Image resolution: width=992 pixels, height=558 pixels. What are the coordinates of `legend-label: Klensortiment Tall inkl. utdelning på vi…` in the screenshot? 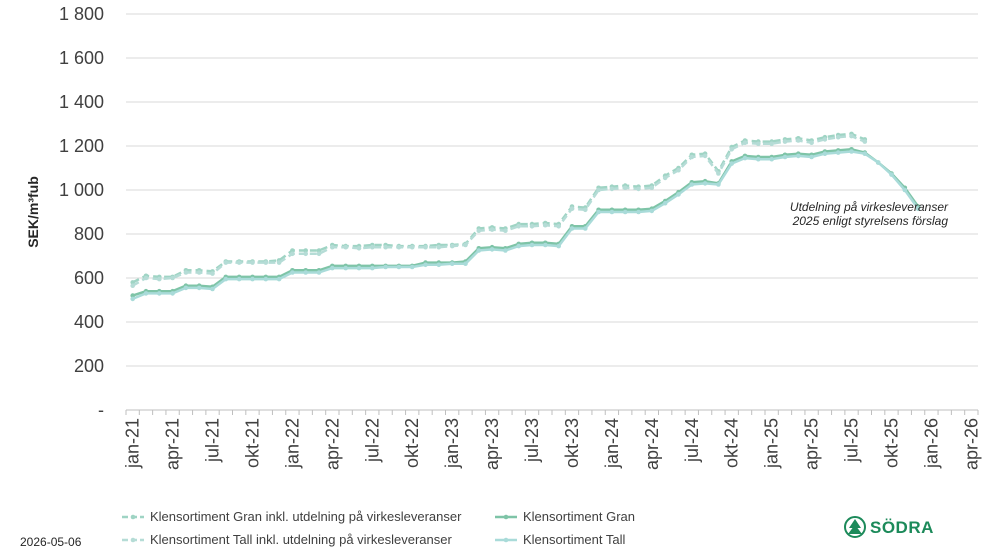 It's located at (301, 539).